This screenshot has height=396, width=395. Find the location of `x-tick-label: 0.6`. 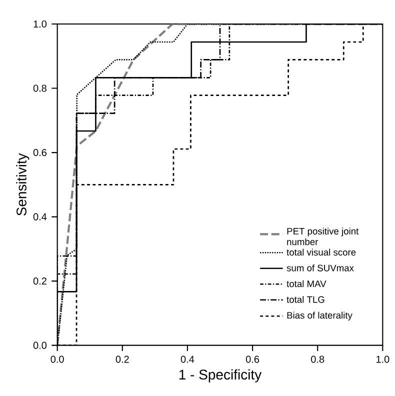

x-tick-label: 0.6 is located at coordinates (253, 359).